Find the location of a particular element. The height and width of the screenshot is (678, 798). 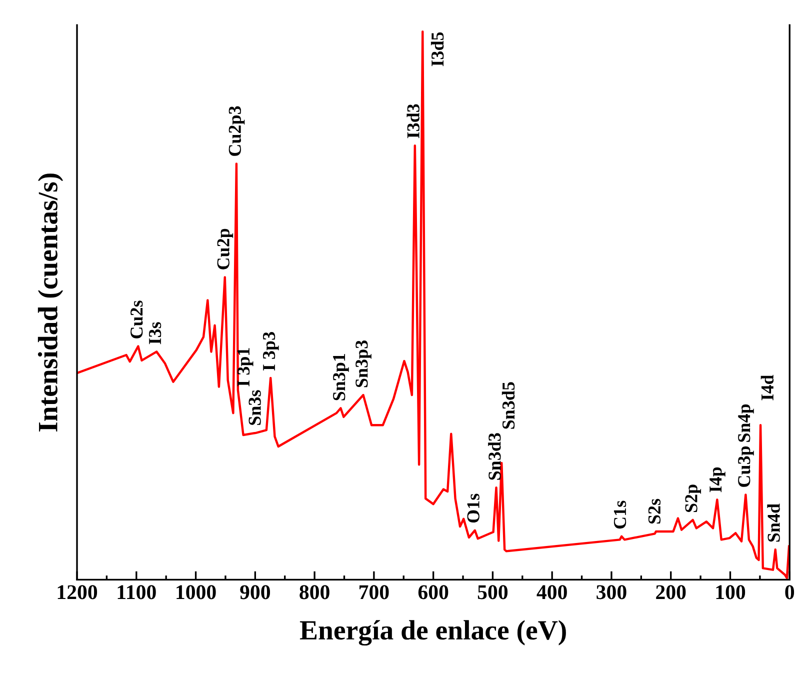

x-tick-label: 800 is located at coordinates (315, 592).